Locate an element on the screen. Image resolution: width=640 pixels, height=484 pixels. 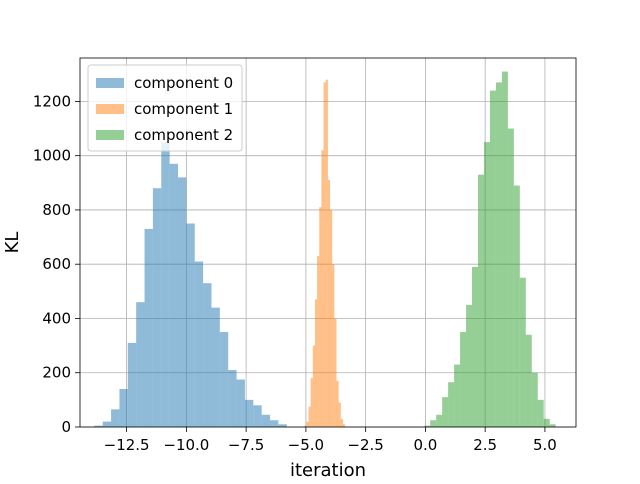
legend-entries: component 0 component 1 component 2 is located at coordinates (164, 109).